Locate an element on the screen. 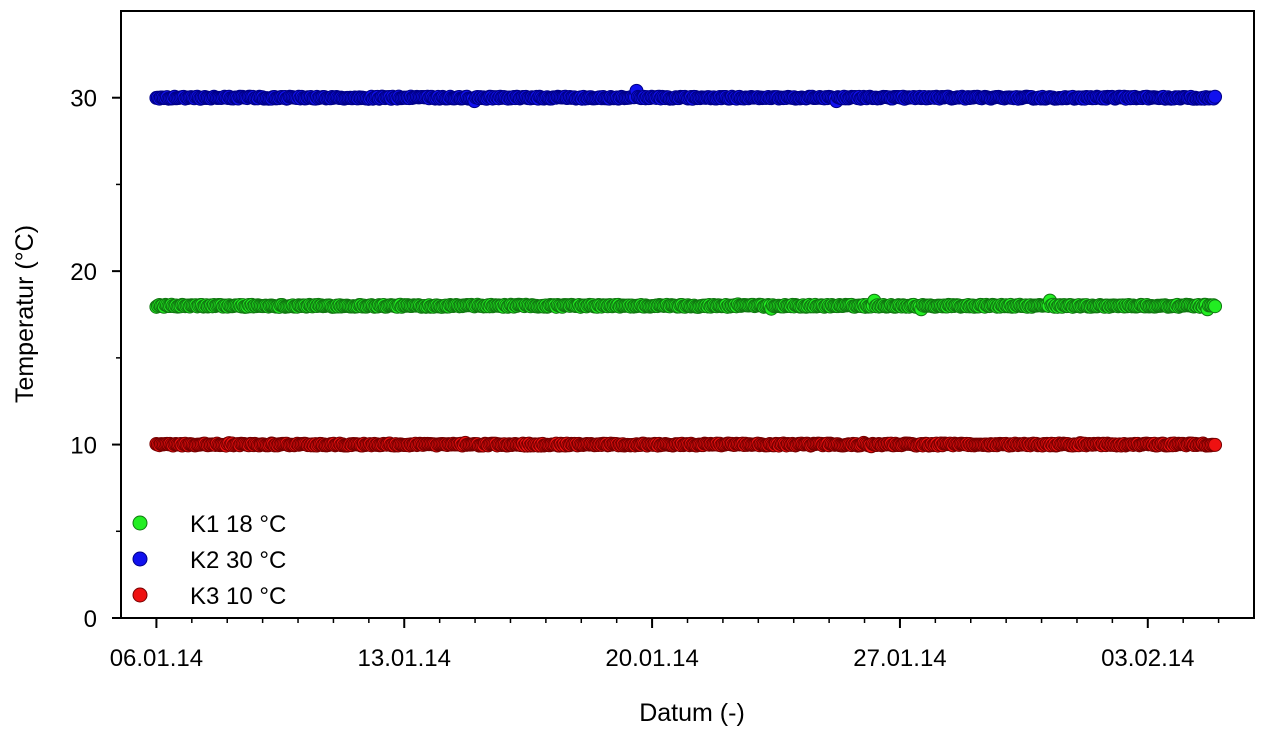 This screenshot has width=1266, height=740. y-axis: 0 10 20 30 is located at coordinates (95, 359).